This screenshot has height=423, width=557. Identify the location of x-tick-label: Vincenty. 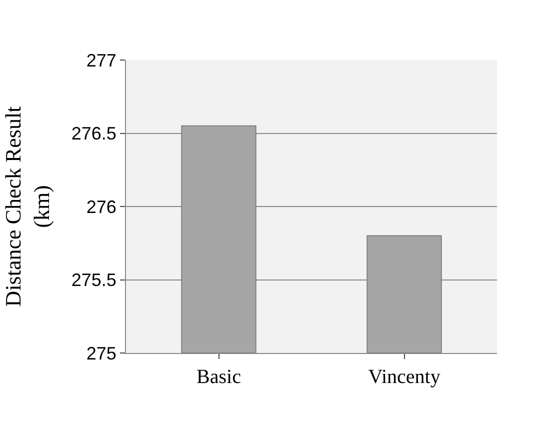
(404, 377).